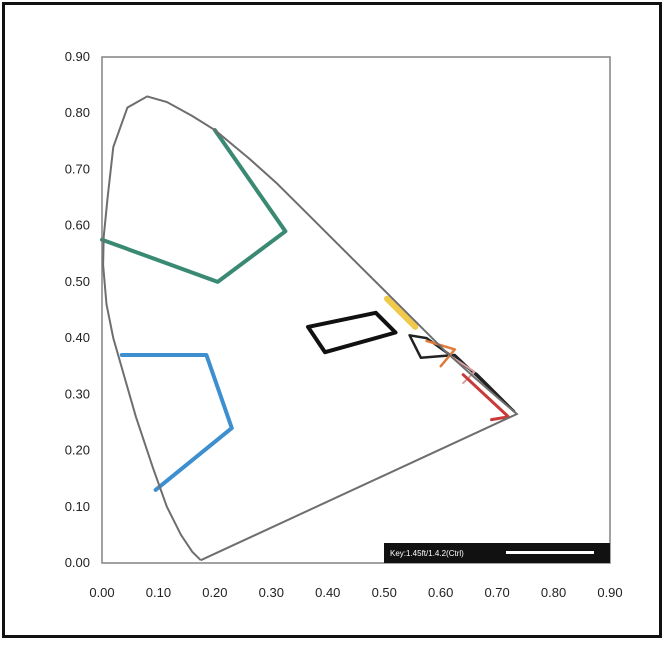 This screenshot has height=647, width=668. Describe the element at coordinates (77, 225) in the screenshot. I see `y-tick-label: 0.60` at that location.